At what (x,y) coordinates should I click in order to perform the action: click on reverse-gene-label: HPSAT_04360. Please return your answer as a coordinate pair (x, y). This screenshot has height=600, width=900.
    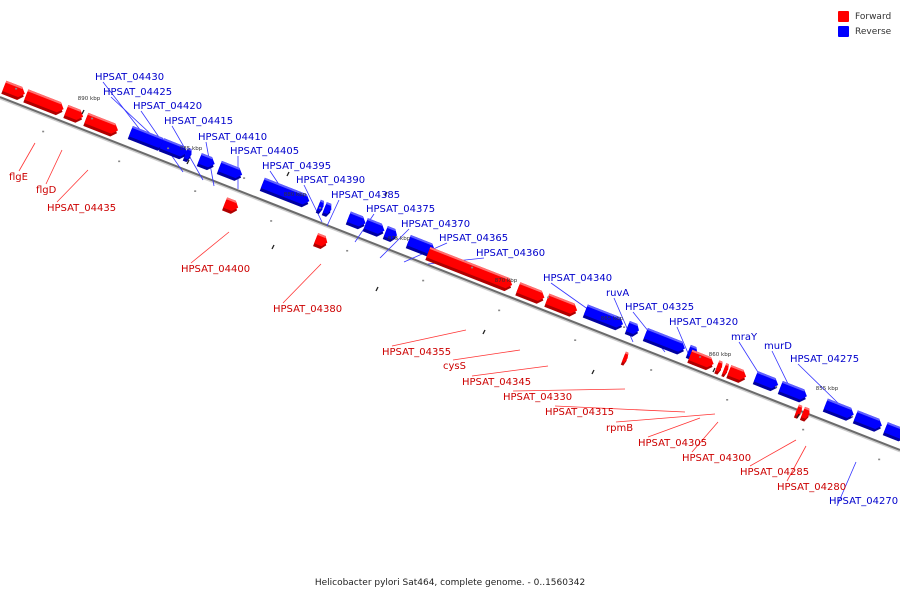
    Looking at the image, I should click on (510, 253).